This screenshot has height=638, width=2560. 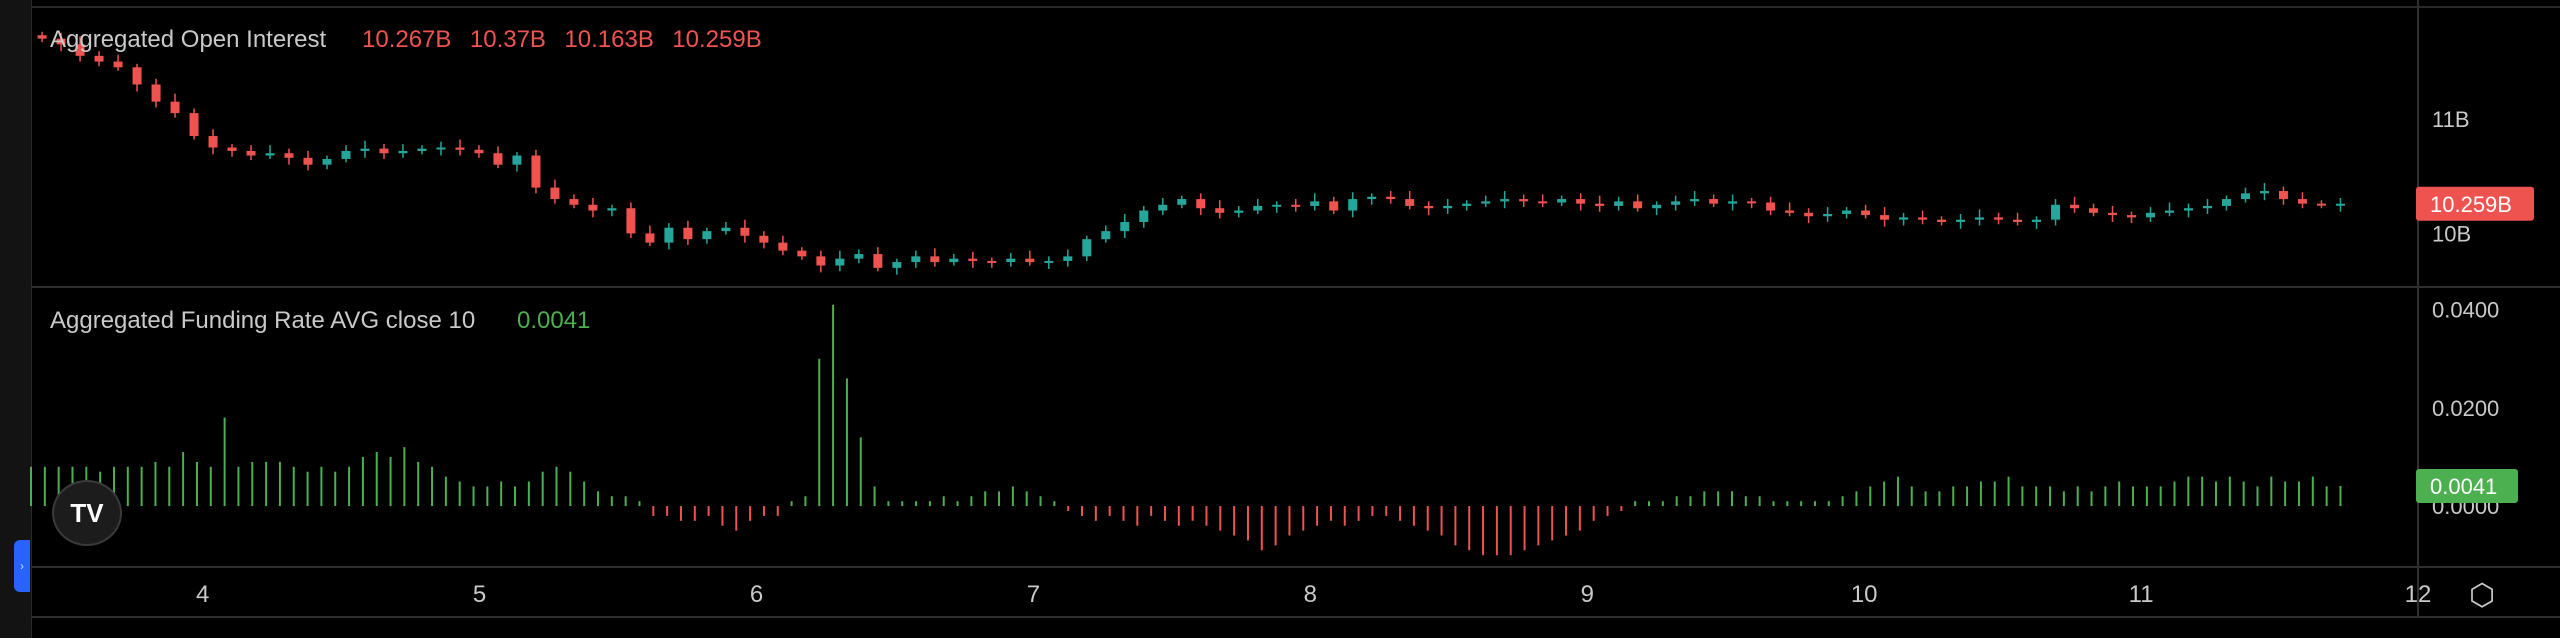 What do you see at coordinates (2451, 177) in the screenshot?
I see `oi-price-axis: 11B 10B` at bounding box center [2451, 177].